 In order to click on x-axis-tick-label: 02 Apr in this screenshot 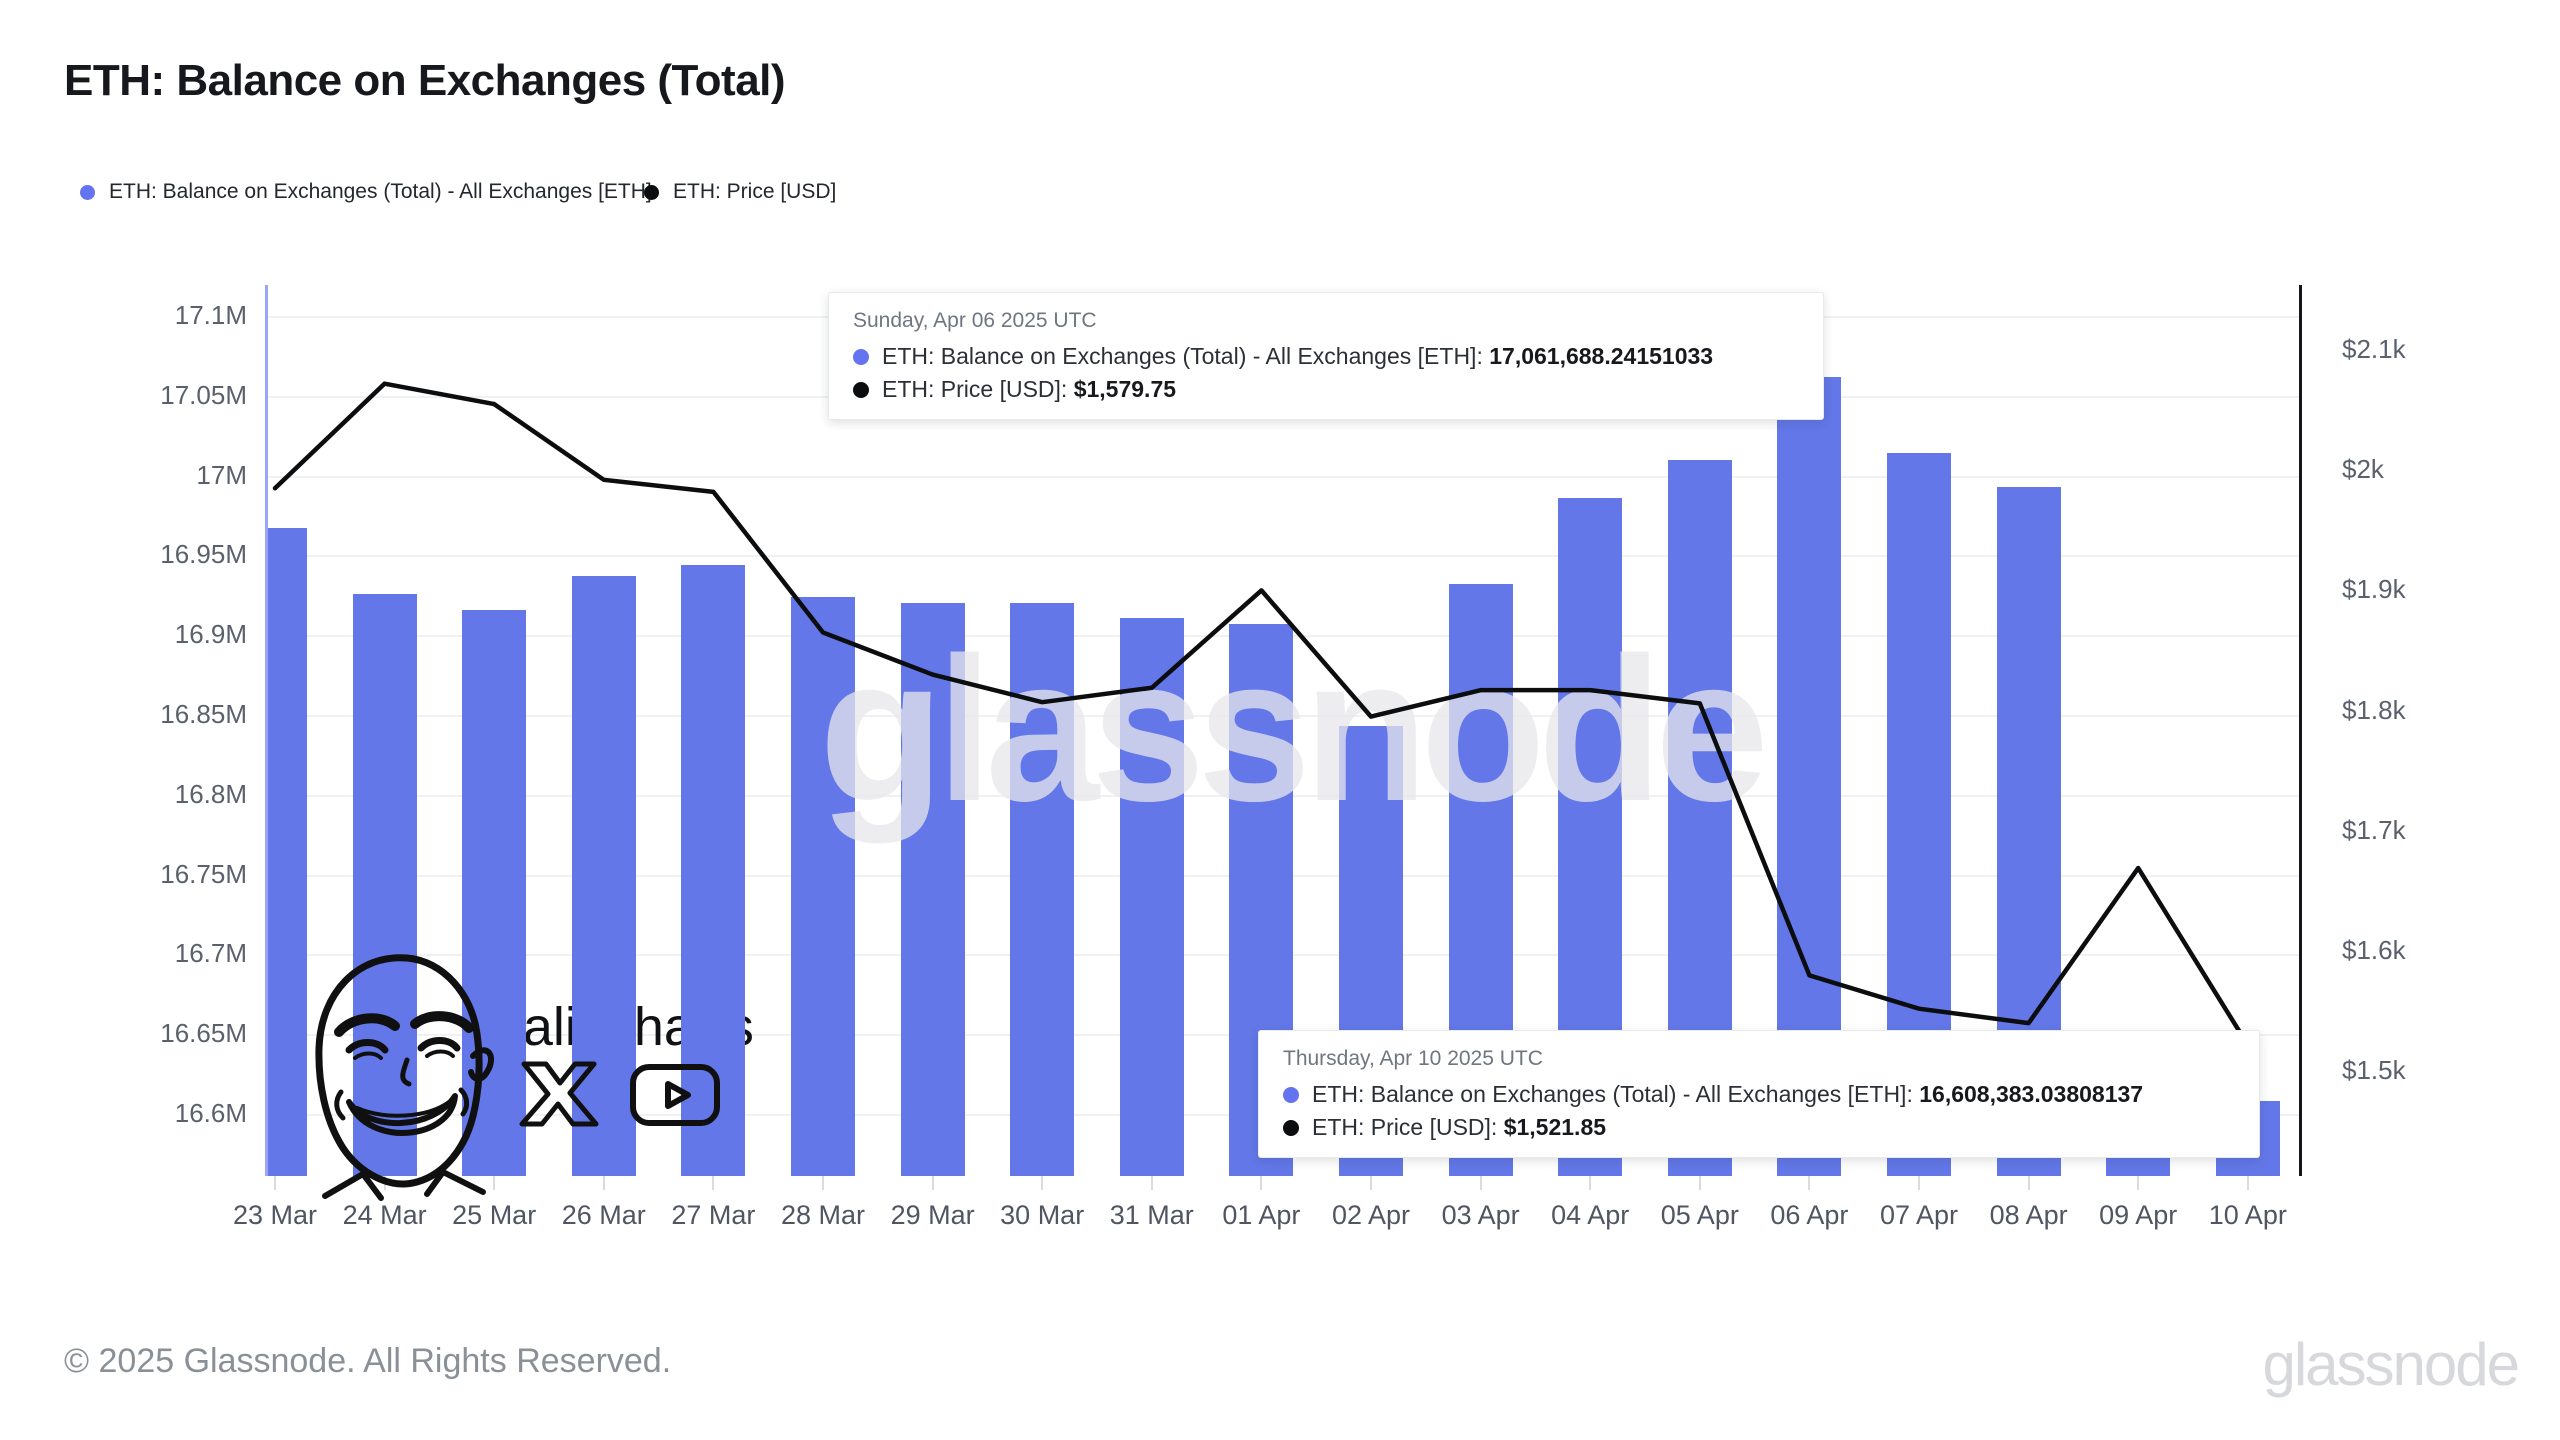, I will do `click(1371, 1215)`.